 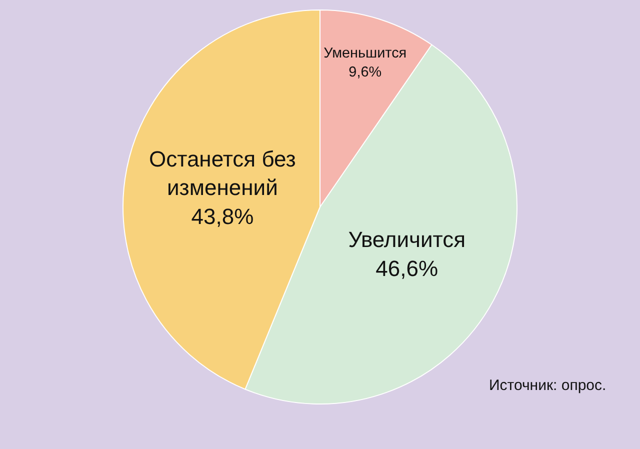 I want to click on data-label: 43,8%, so click(x=222, y=216).